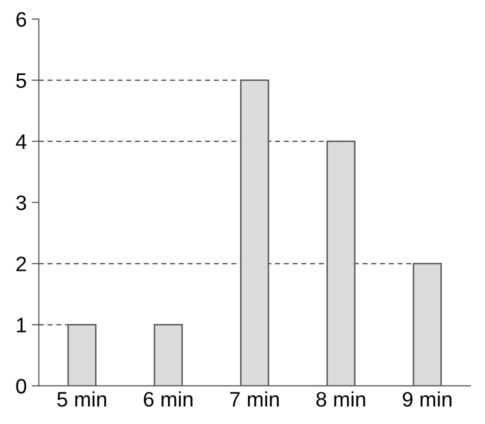 Image resolution: width=485 pixels, height=424 pixels. What do you see at coordinates (21, 264) in the screenshot?
I see `y-tick-label: 2` at bounding box center [21, 264].